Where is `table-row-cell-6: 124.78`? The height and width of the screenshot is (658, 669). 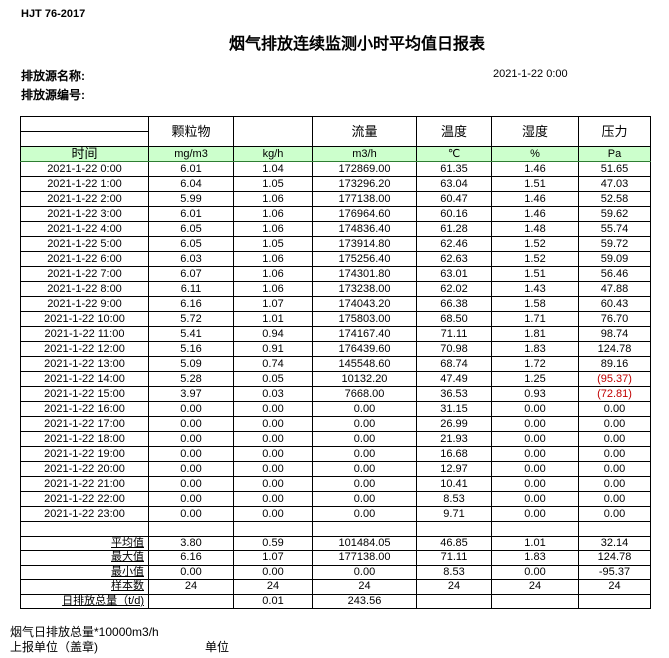
table-row-cell-6: 124.78 is located at coordinates (614, 349).